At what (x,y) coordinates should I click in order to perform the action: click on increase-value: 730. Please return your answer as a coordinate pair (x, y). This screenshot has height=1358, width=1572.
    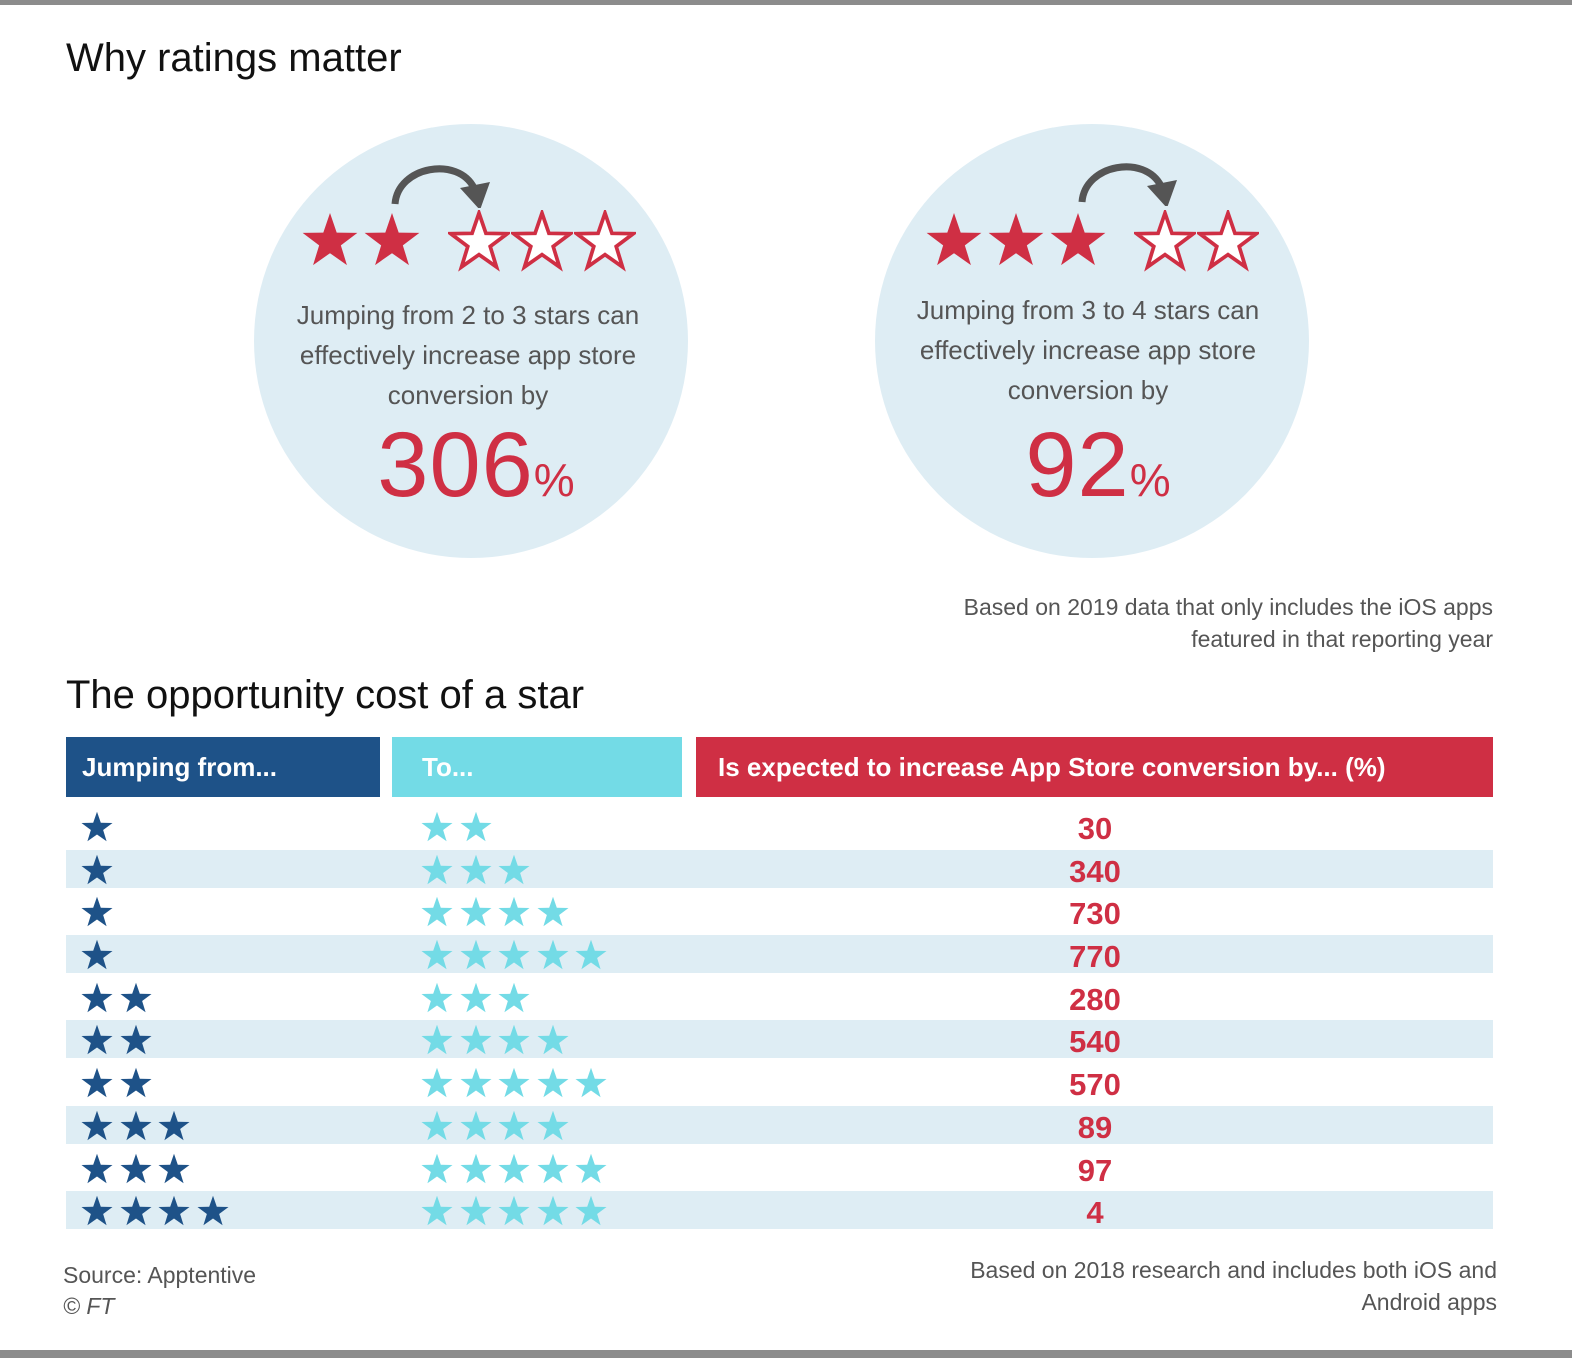
    Looking at the image, I should click on (1095, 914).